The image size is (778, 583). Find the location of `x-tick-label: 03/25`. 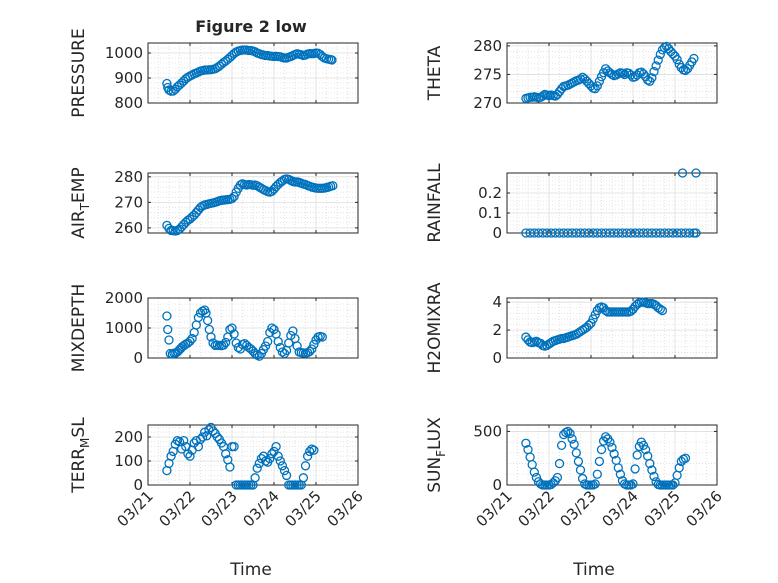

x-tick-label: 03/25 is located at coordinates (303, 508).